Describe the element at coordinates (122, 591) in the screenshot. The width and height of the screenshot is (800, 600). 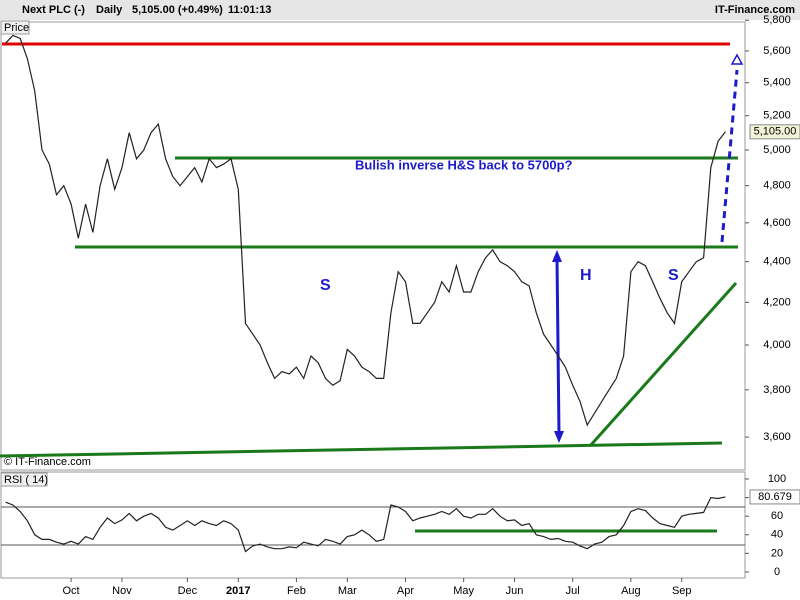
I see `x-tick-label: Nov` at that location.